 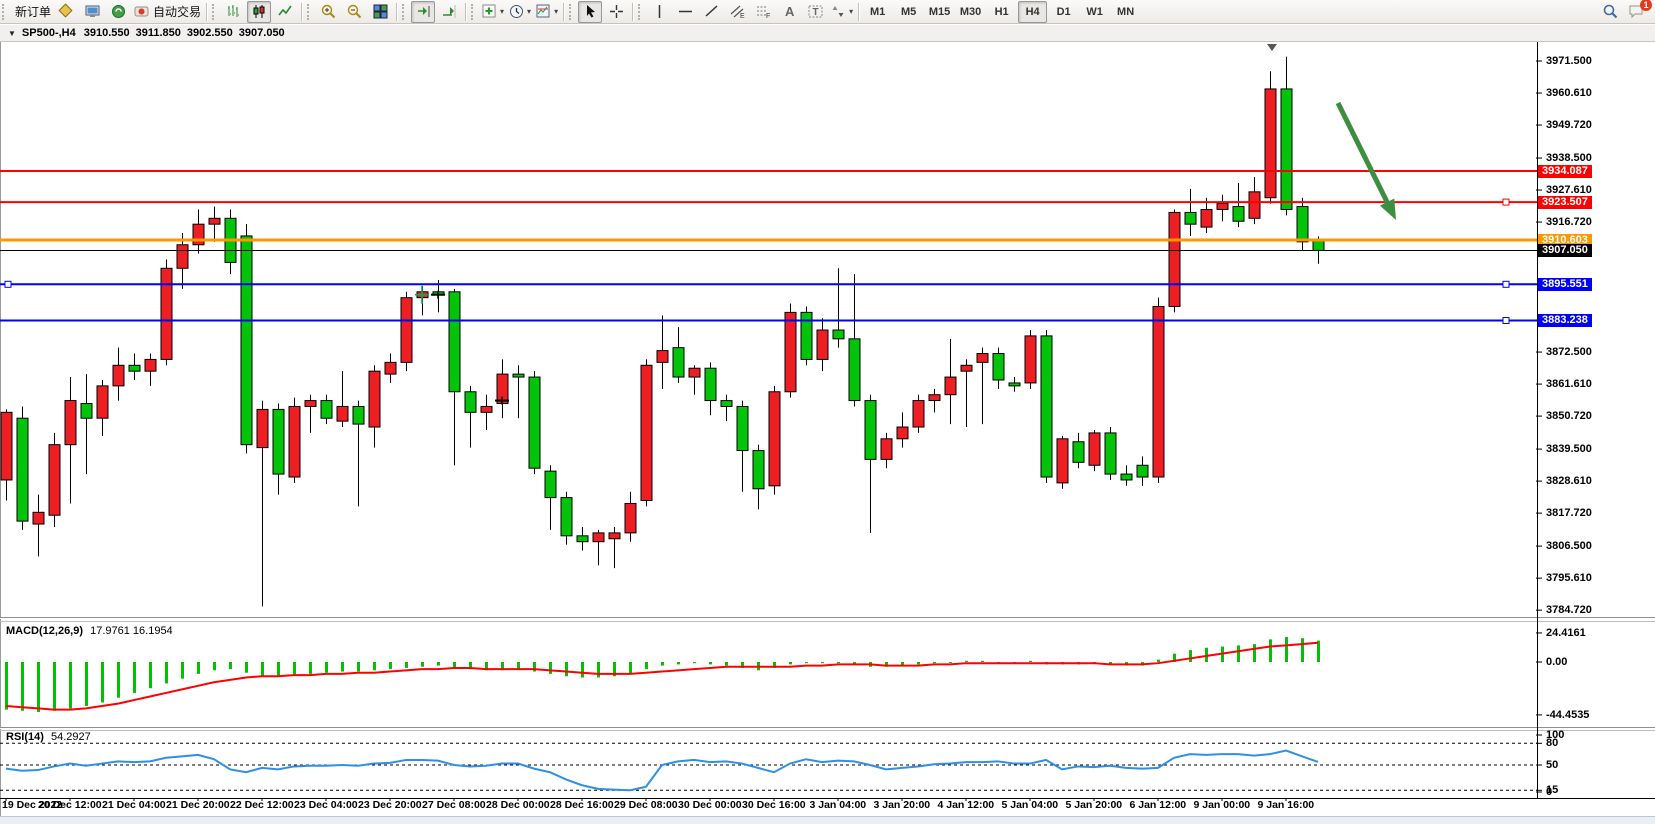 What do you see at coordinates (966, 805) in the screenshot?
I see `time-tick-label: 4 Jan 12:00` at bounding box center [966, 805].